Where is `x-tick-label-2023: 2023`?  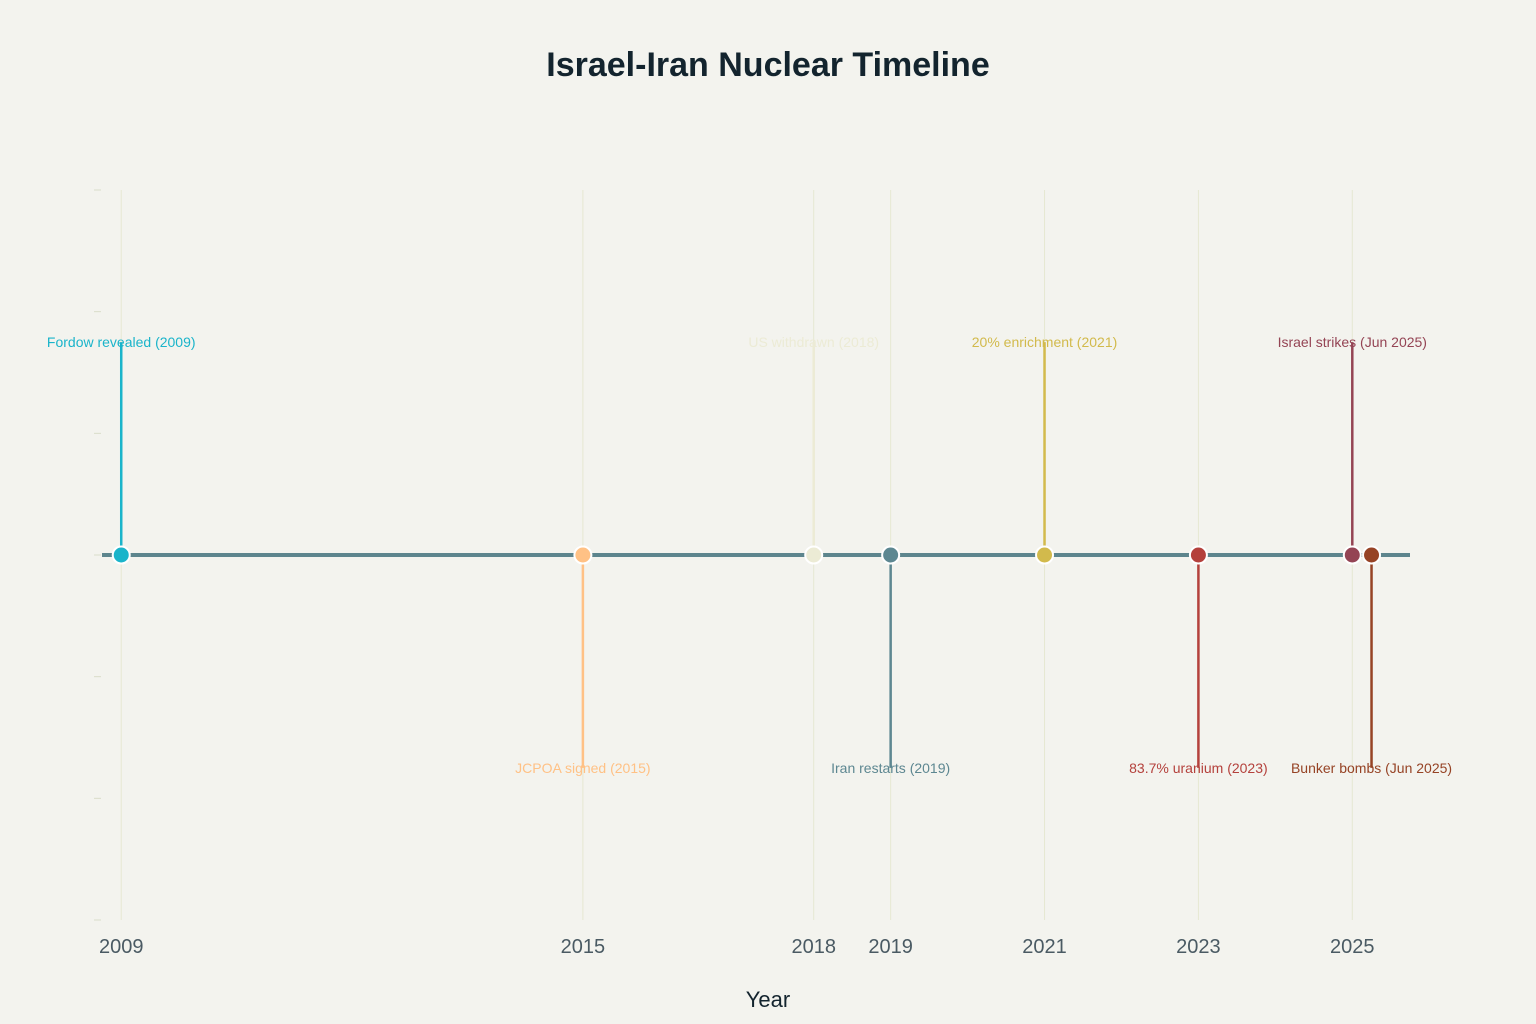
x-tick-label-2023: 2023 is located at coordinates (1198, 947).